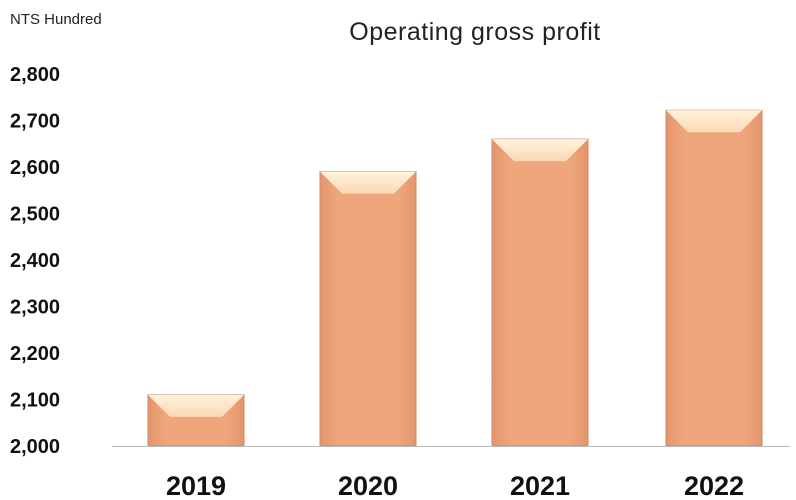  What do you see at coordinates (368, 485) in the screenshot?
I see `x-tick-label: 2020` at bounding box center [368, 485].